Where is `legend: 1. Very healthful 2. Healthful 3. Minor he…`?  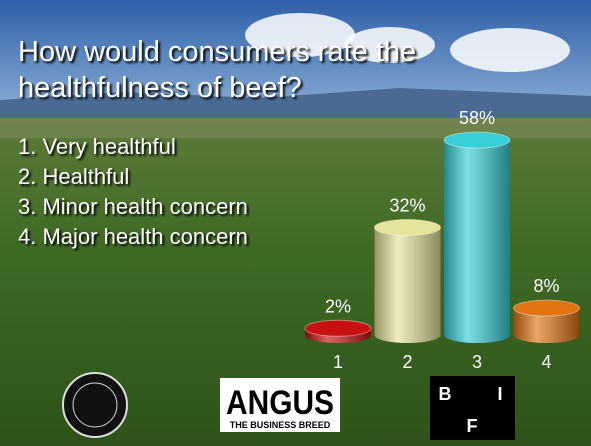 legend: 1. Very healthful 2. Healthful 3. Minor he… is located at coordinates (133, 192).